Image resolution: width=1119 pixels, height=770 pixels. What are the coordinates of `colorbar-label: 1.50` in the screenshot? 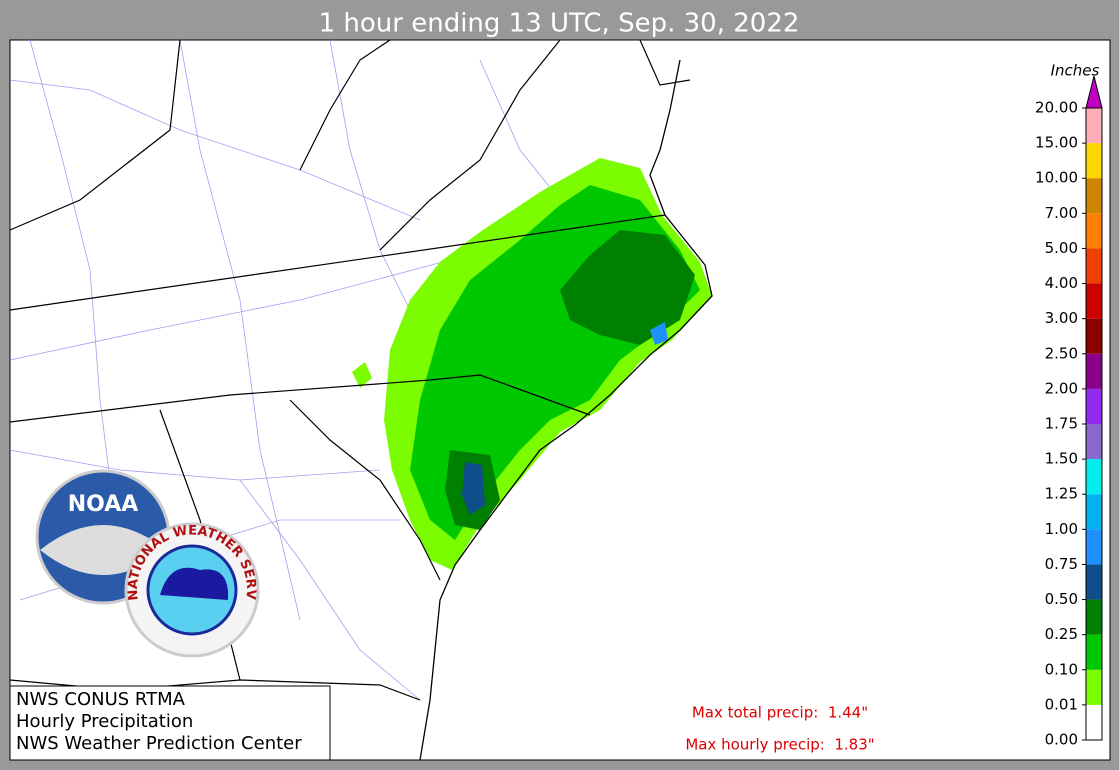 It's located at (1061, 459).